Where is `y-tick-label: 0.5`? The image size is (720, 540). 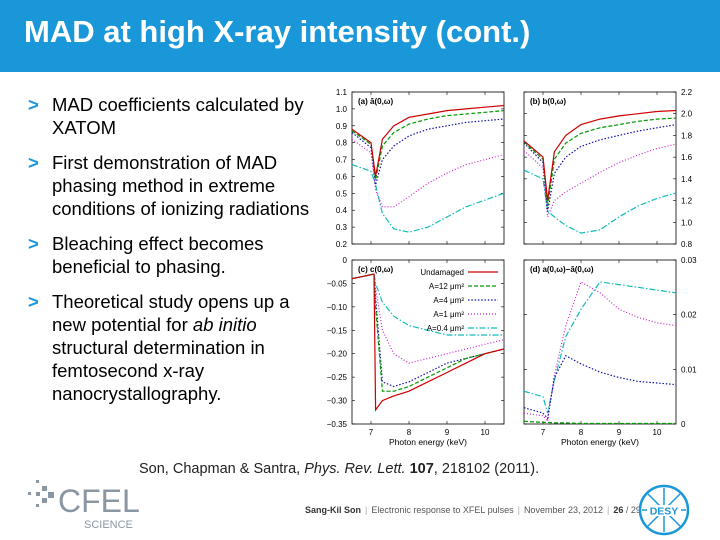
y-tick-label: 0.5 is located at coordinates (342, 193).